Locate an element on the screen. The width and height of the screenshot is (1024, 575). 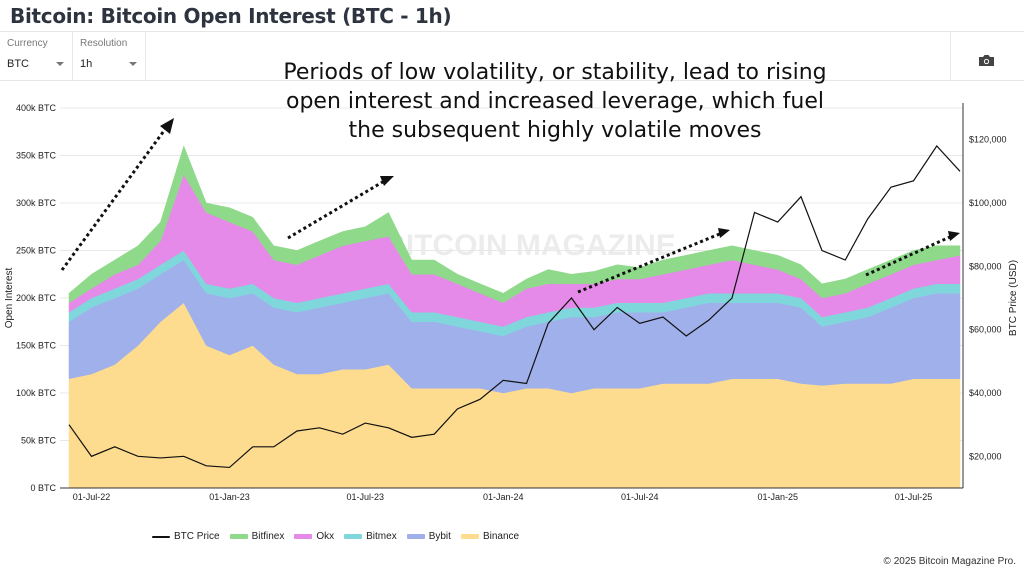
y-tick-label: 50k BTC is located at coordinates (39, 441).